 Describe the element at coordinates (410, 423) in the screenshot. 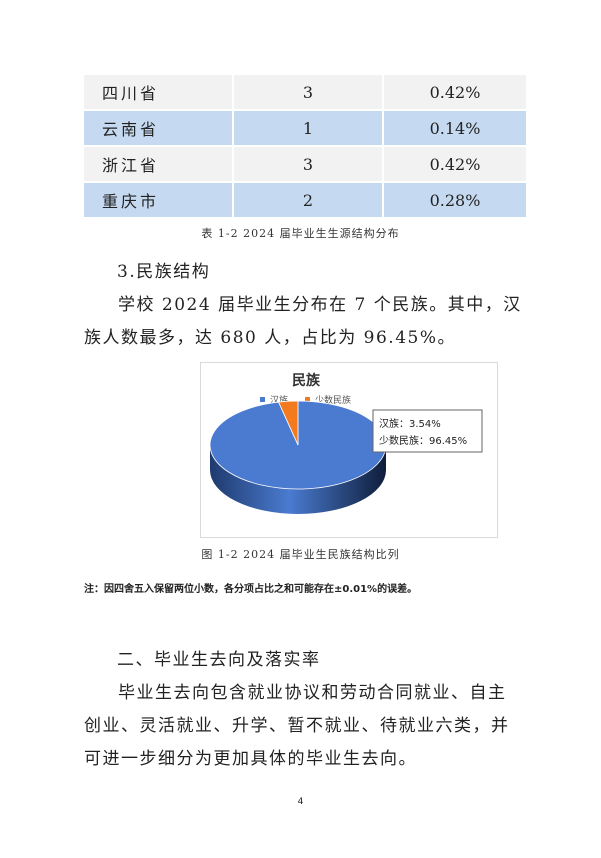

I see `callout-line-1: 汉族：3.54%` at that location.